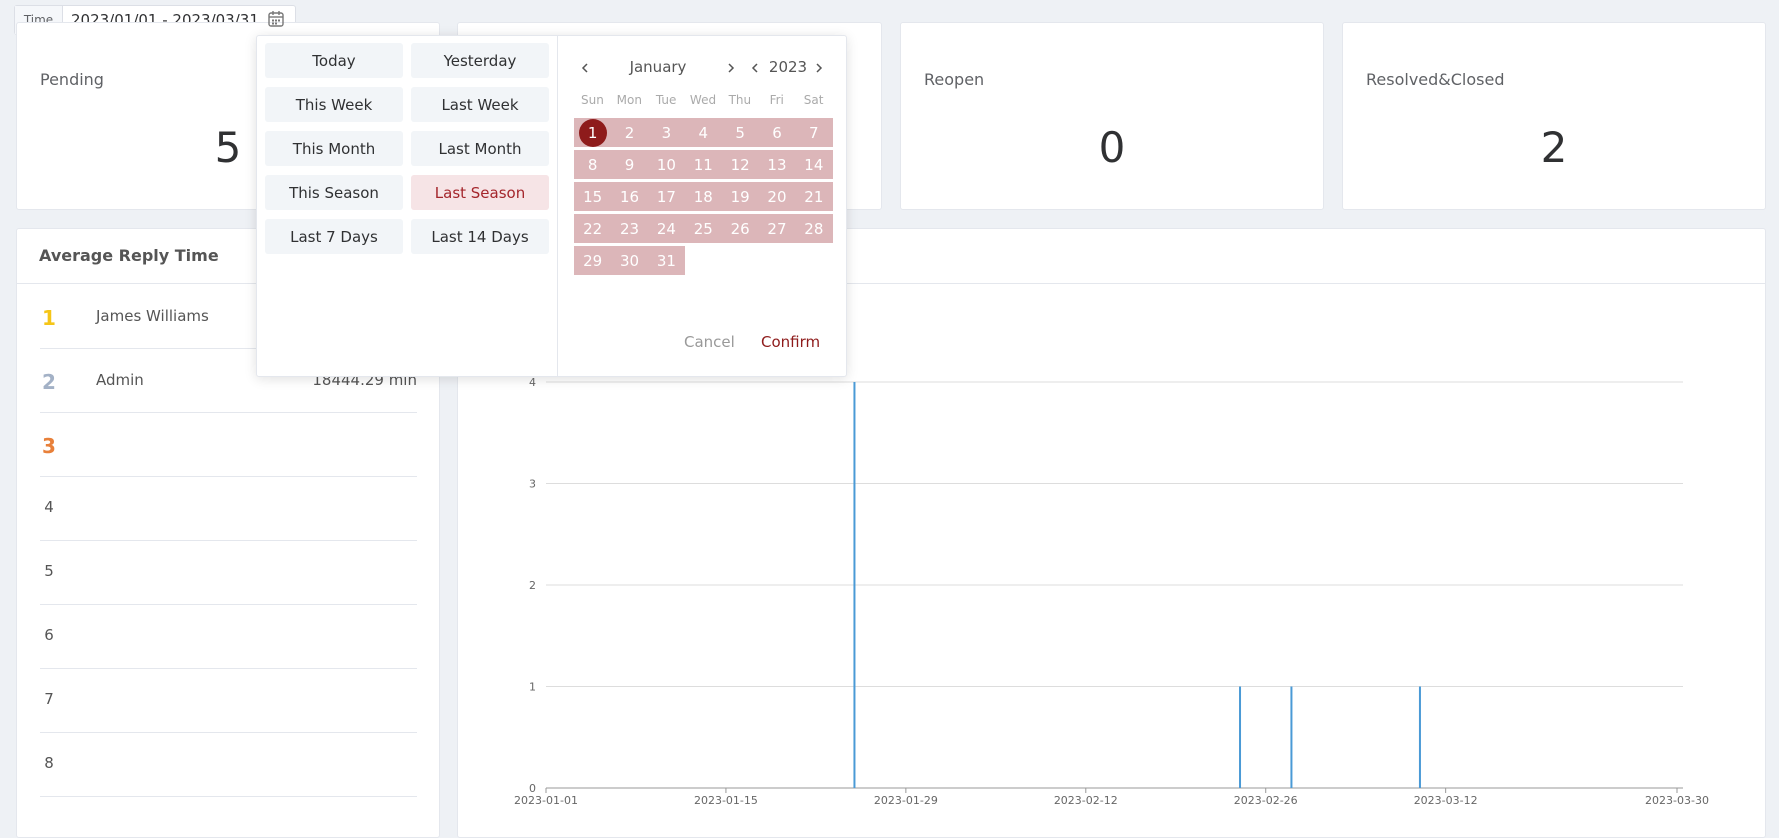 Image resolution: width=1779 pixels, height=838 pixels. Describe the element at coordinates (709, 342) in the screenshot. I see `cancel-button: Cancel` at that location.